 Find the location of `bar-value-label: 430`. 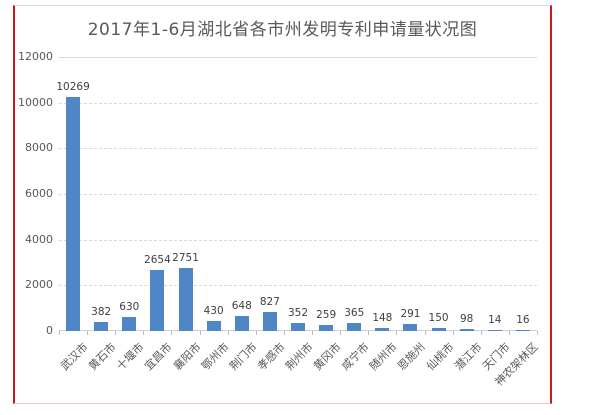

bar-value-label: 430 is located at coordinates (213, 311).